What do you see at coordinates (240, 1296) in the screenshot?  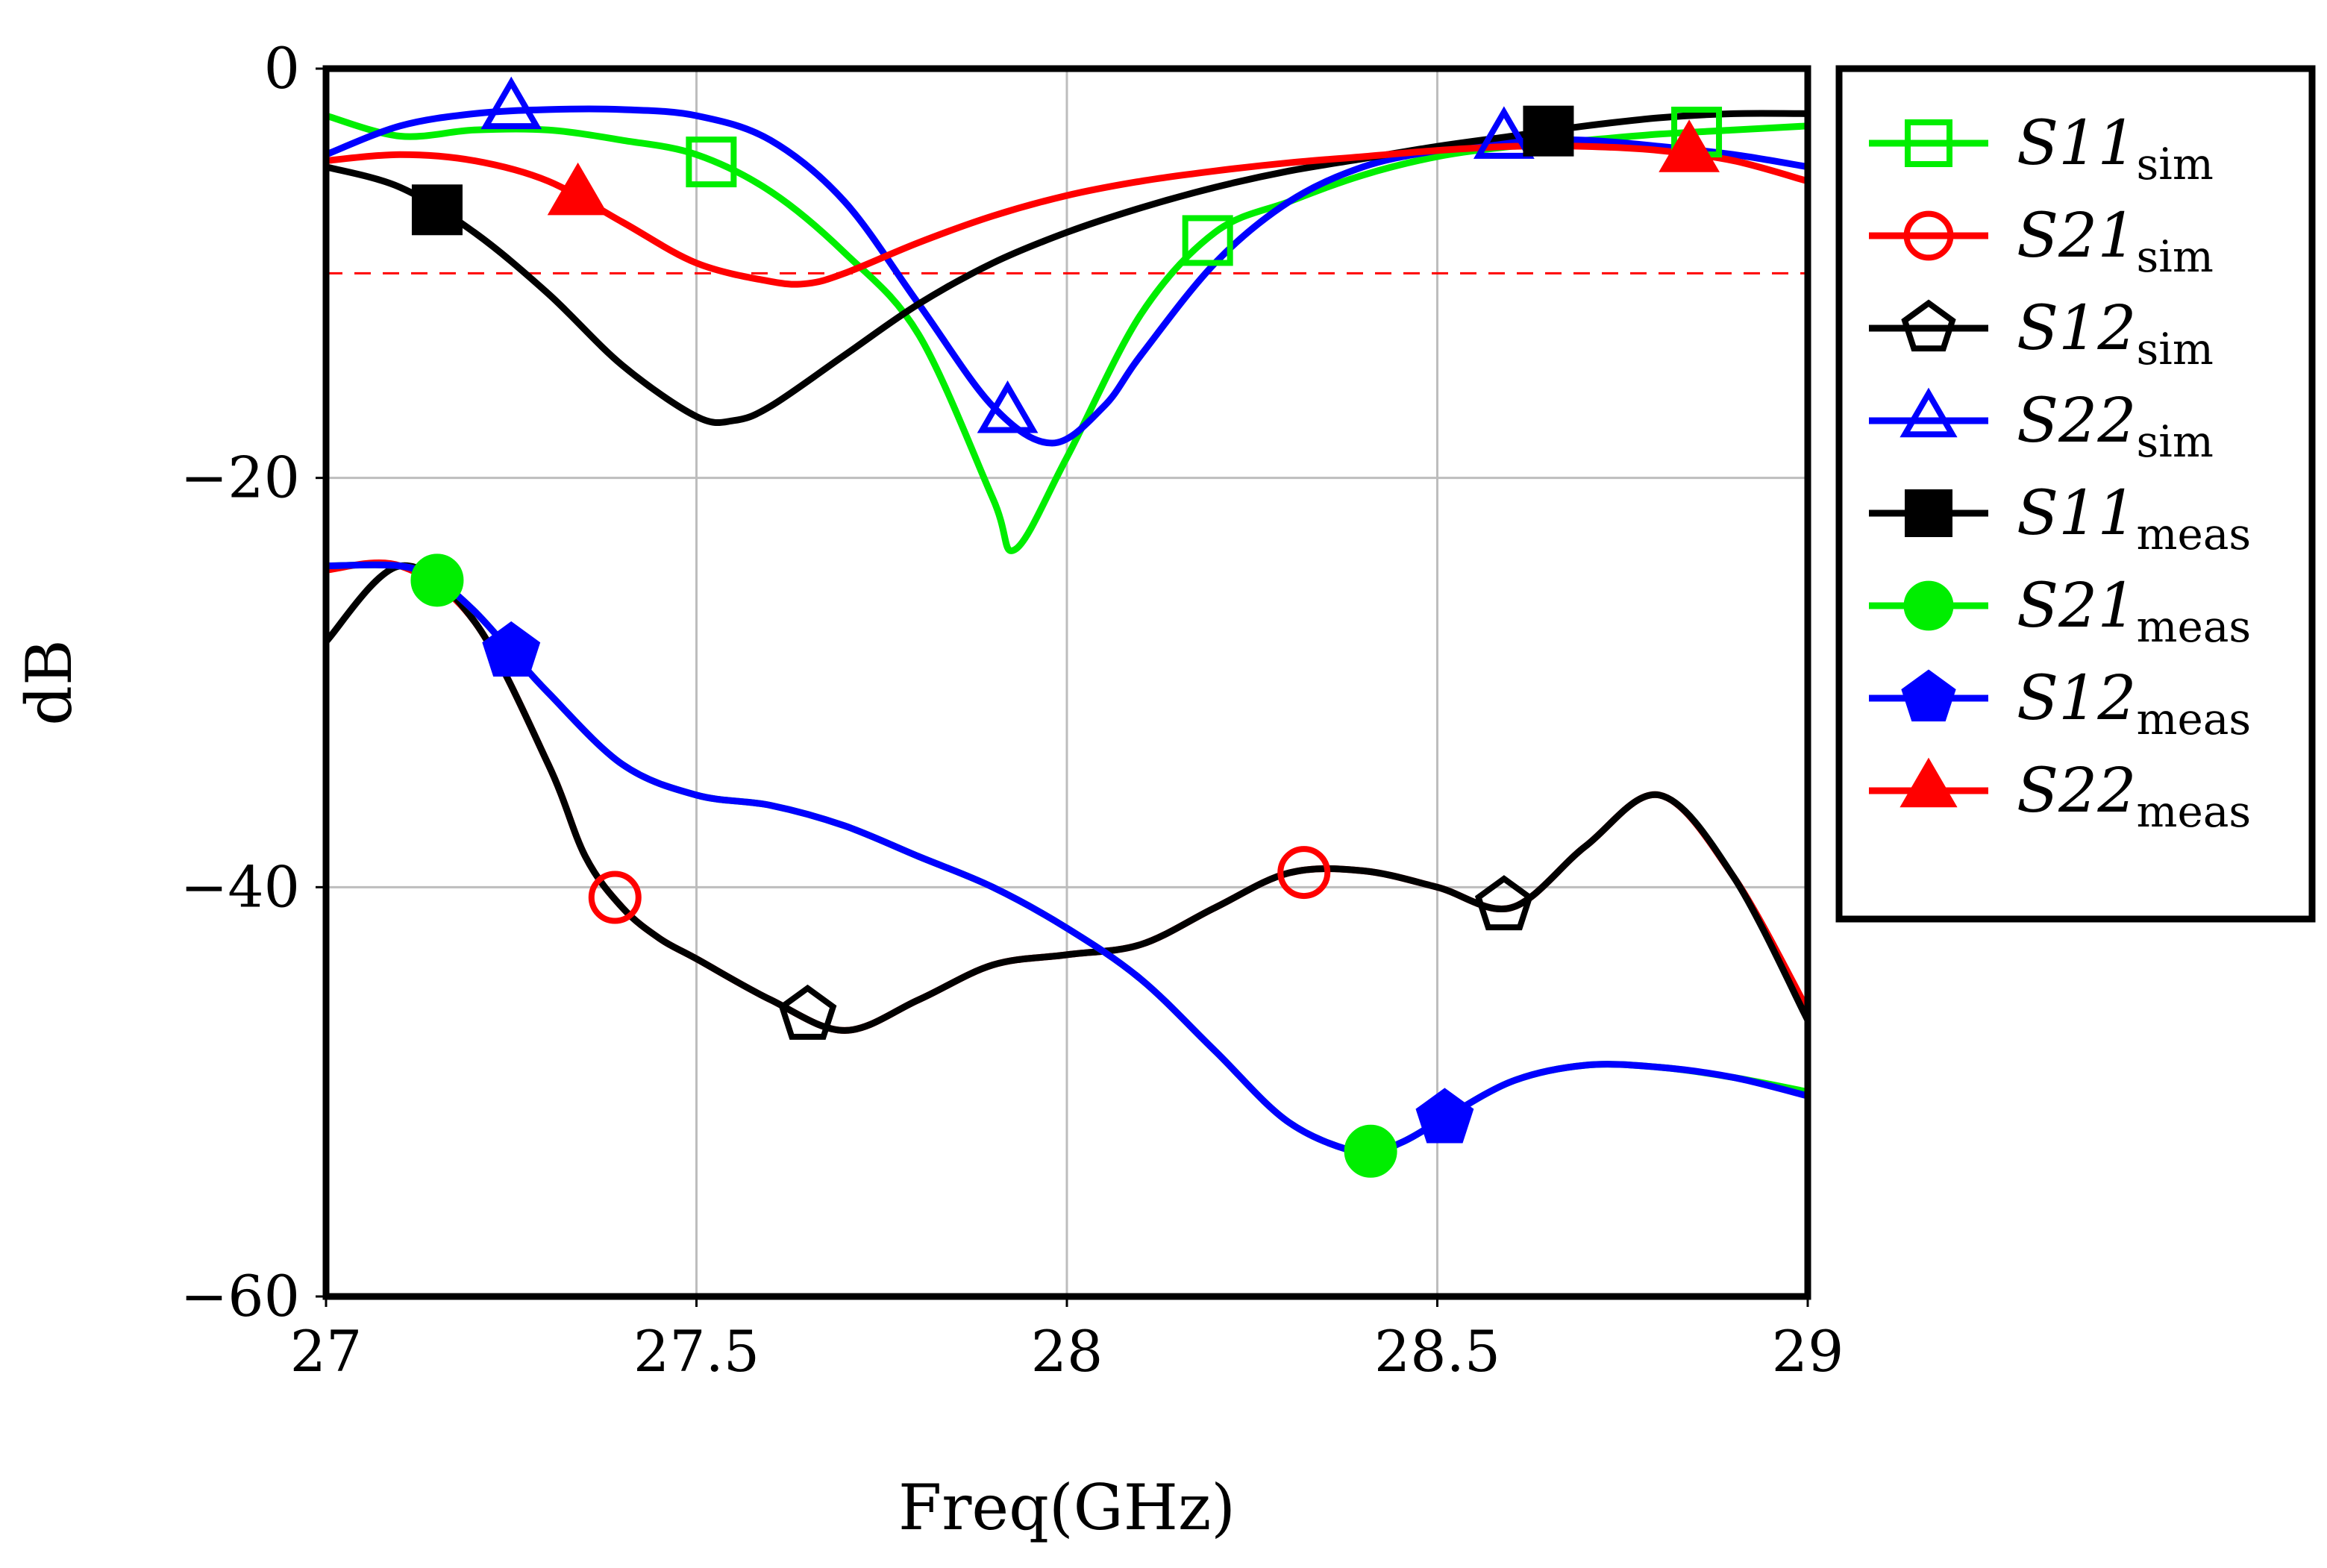 I see `y-tick-label: −60` at bounding box center [240, 1296].